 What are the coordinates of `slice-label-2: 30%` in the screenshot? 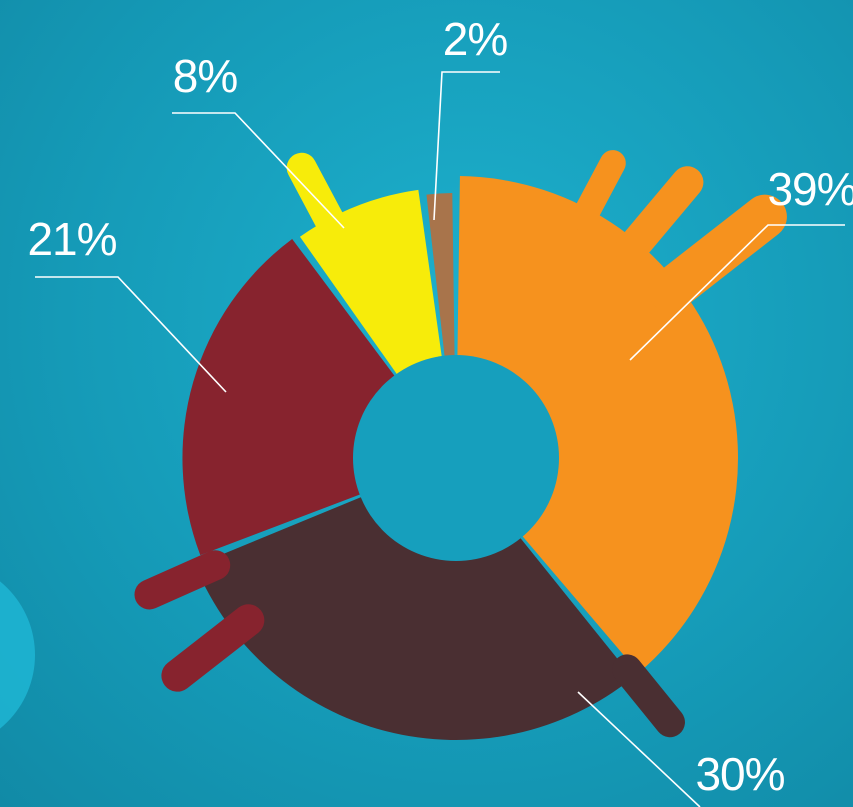 It's located at (739, 774).